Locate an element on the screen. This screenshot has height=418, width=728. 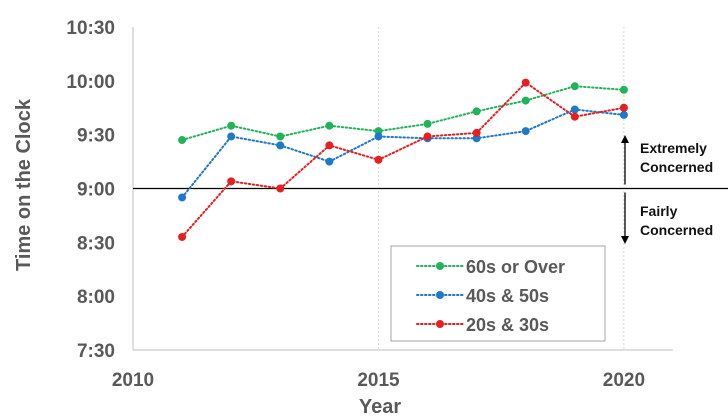
legend-label: 40s & 50s is located at coordinates (507, 296).